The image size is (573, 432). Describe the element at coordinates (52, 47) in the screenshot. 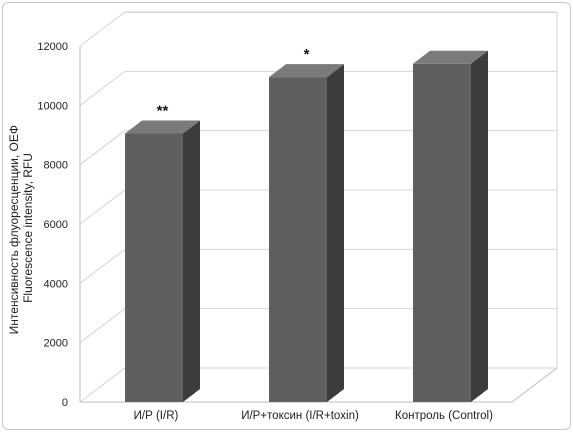

I see `y-tick-label: 12000` at that location.